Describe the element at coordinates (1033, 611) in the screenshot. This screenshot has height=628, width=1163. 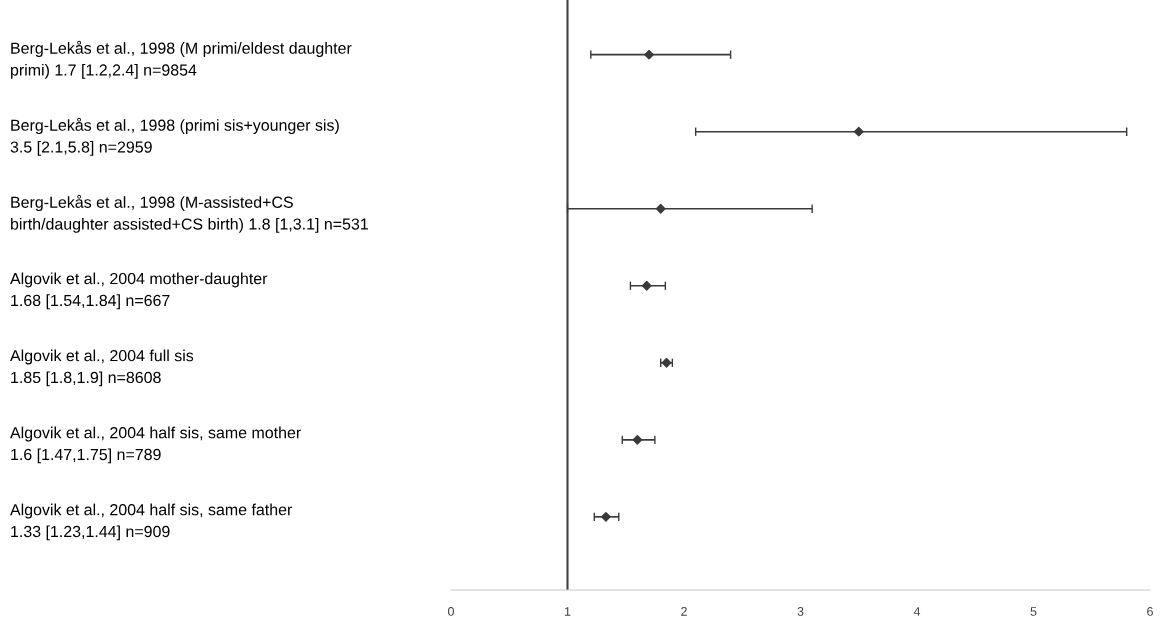
I see `x-tick-label: 5` at that location.